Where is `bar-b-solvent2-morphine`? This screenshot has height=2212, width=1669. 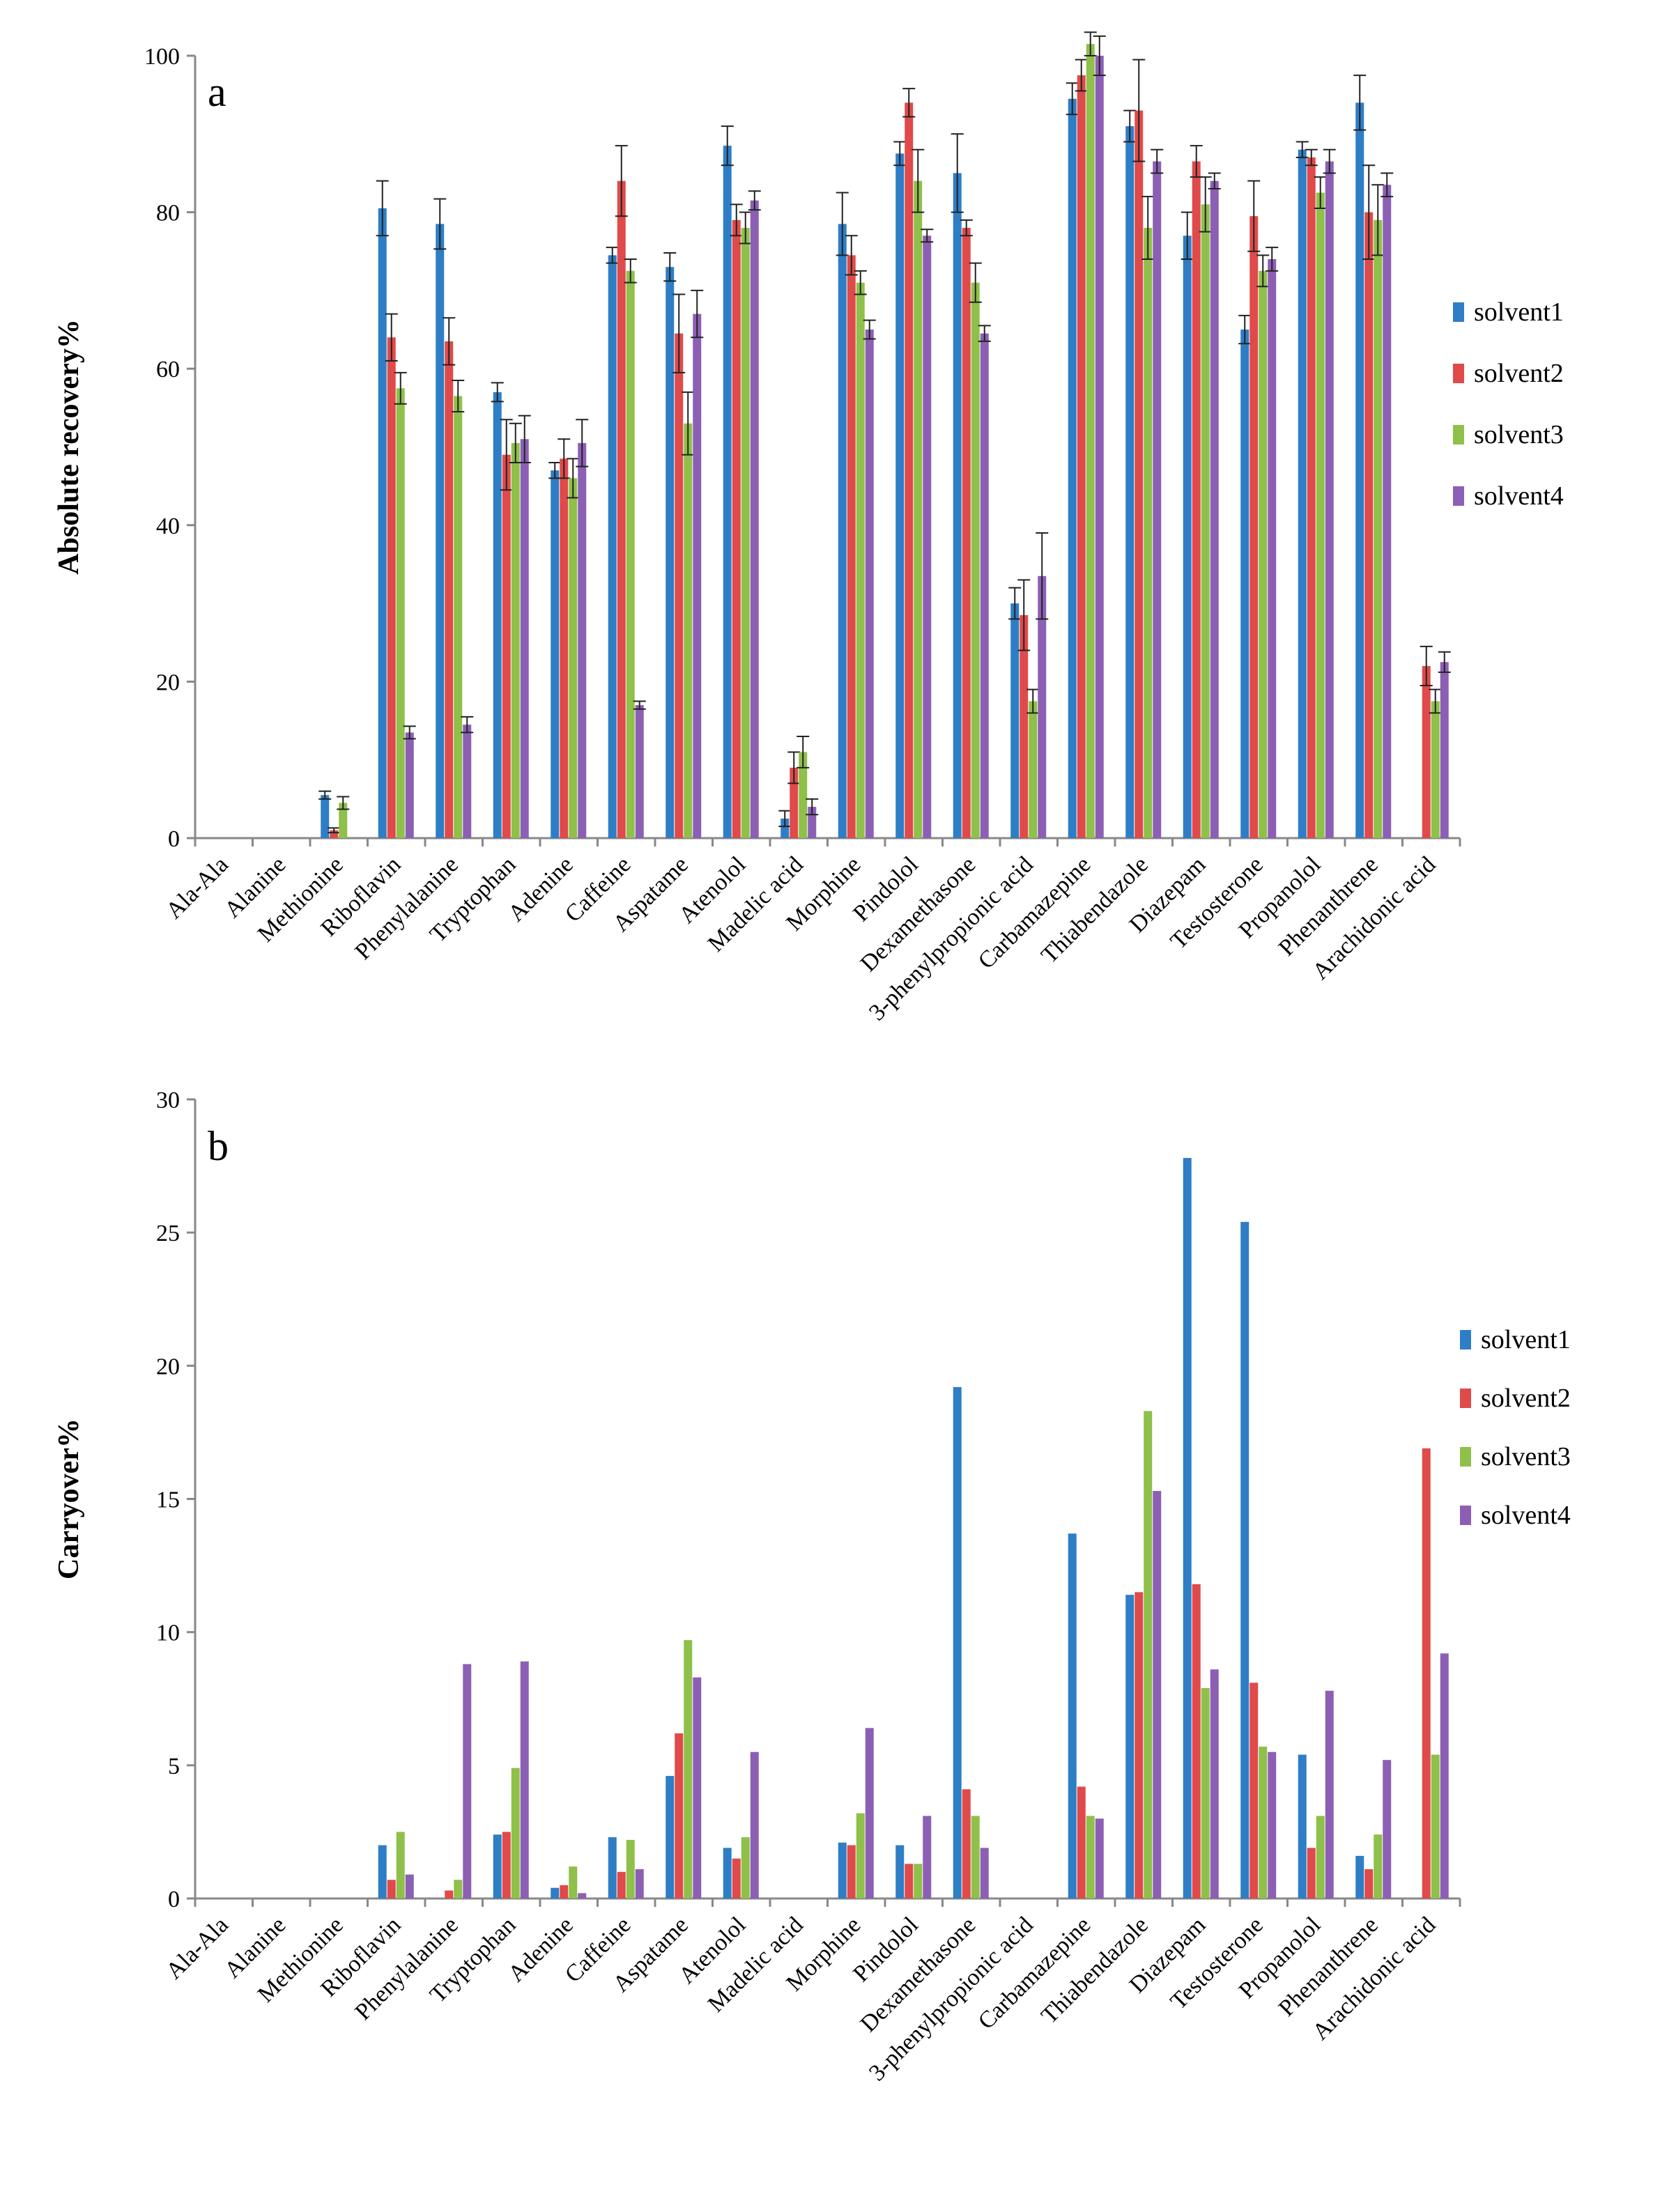
bar-b-solvent2-morphine is located at coordinates (851, 1871).